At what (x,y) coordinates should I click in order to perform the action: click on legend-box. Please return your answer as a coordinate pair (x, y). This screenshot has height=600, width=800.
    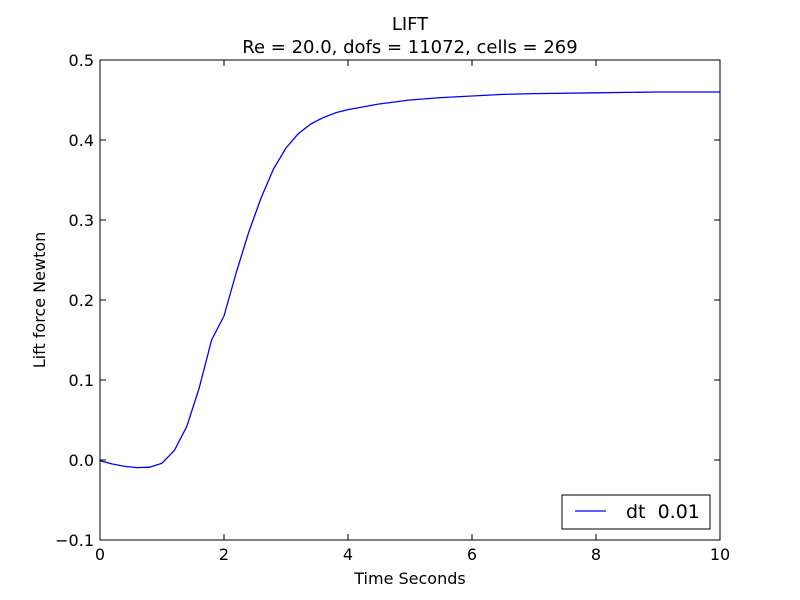
    Looking at the image, I should click on (636, 512).